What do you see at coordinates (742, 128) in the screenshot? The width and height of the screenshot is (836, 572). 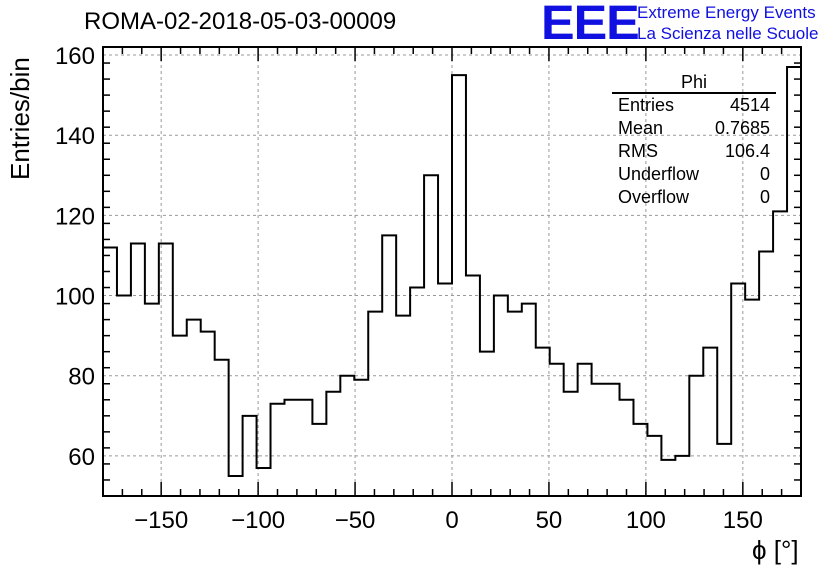 I see `stats-value: 0.7685` at bounding box center [742, 128].